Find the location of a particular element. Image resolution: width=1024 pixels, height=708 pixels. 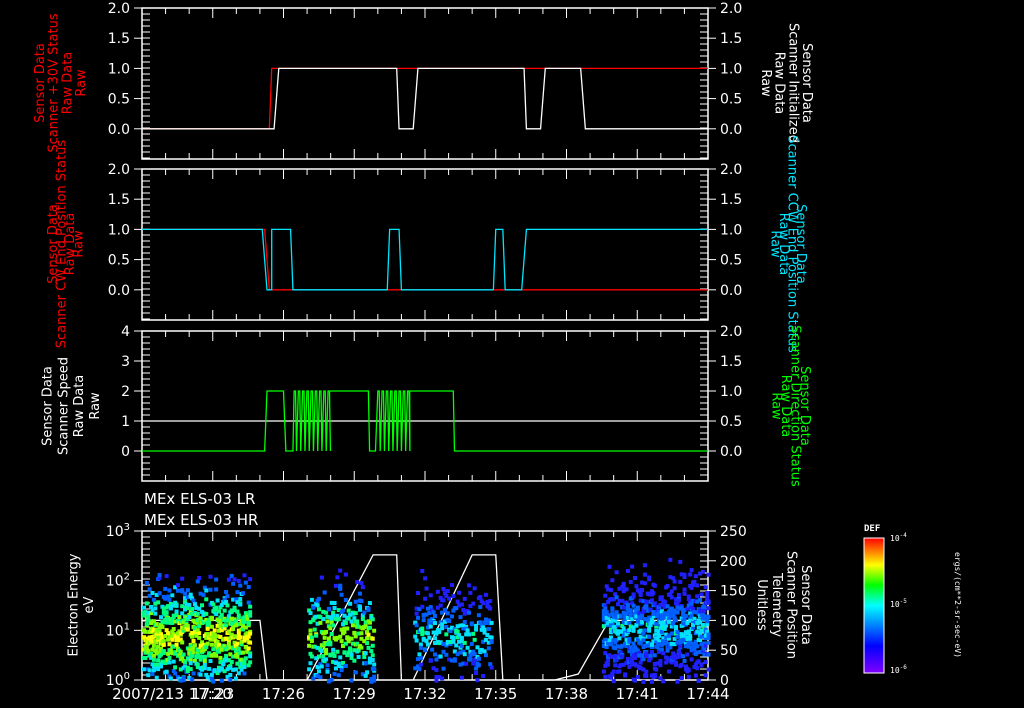

y-tick-label: 100 is located at coordinates (733, 621).